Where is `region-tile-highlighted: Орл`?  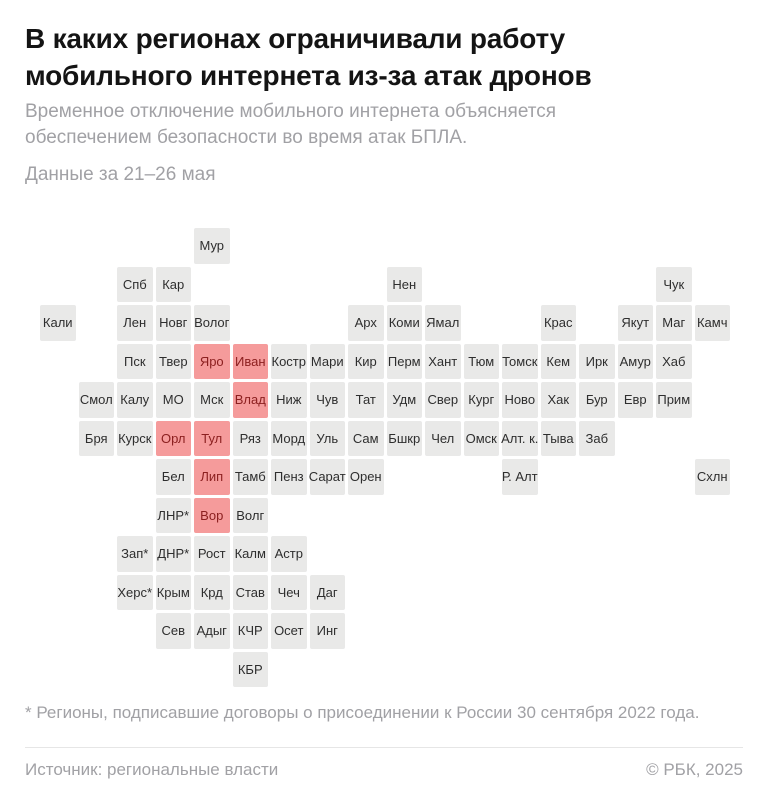 region-tile-highlighted: Орл is located at coordinates (173, 438).